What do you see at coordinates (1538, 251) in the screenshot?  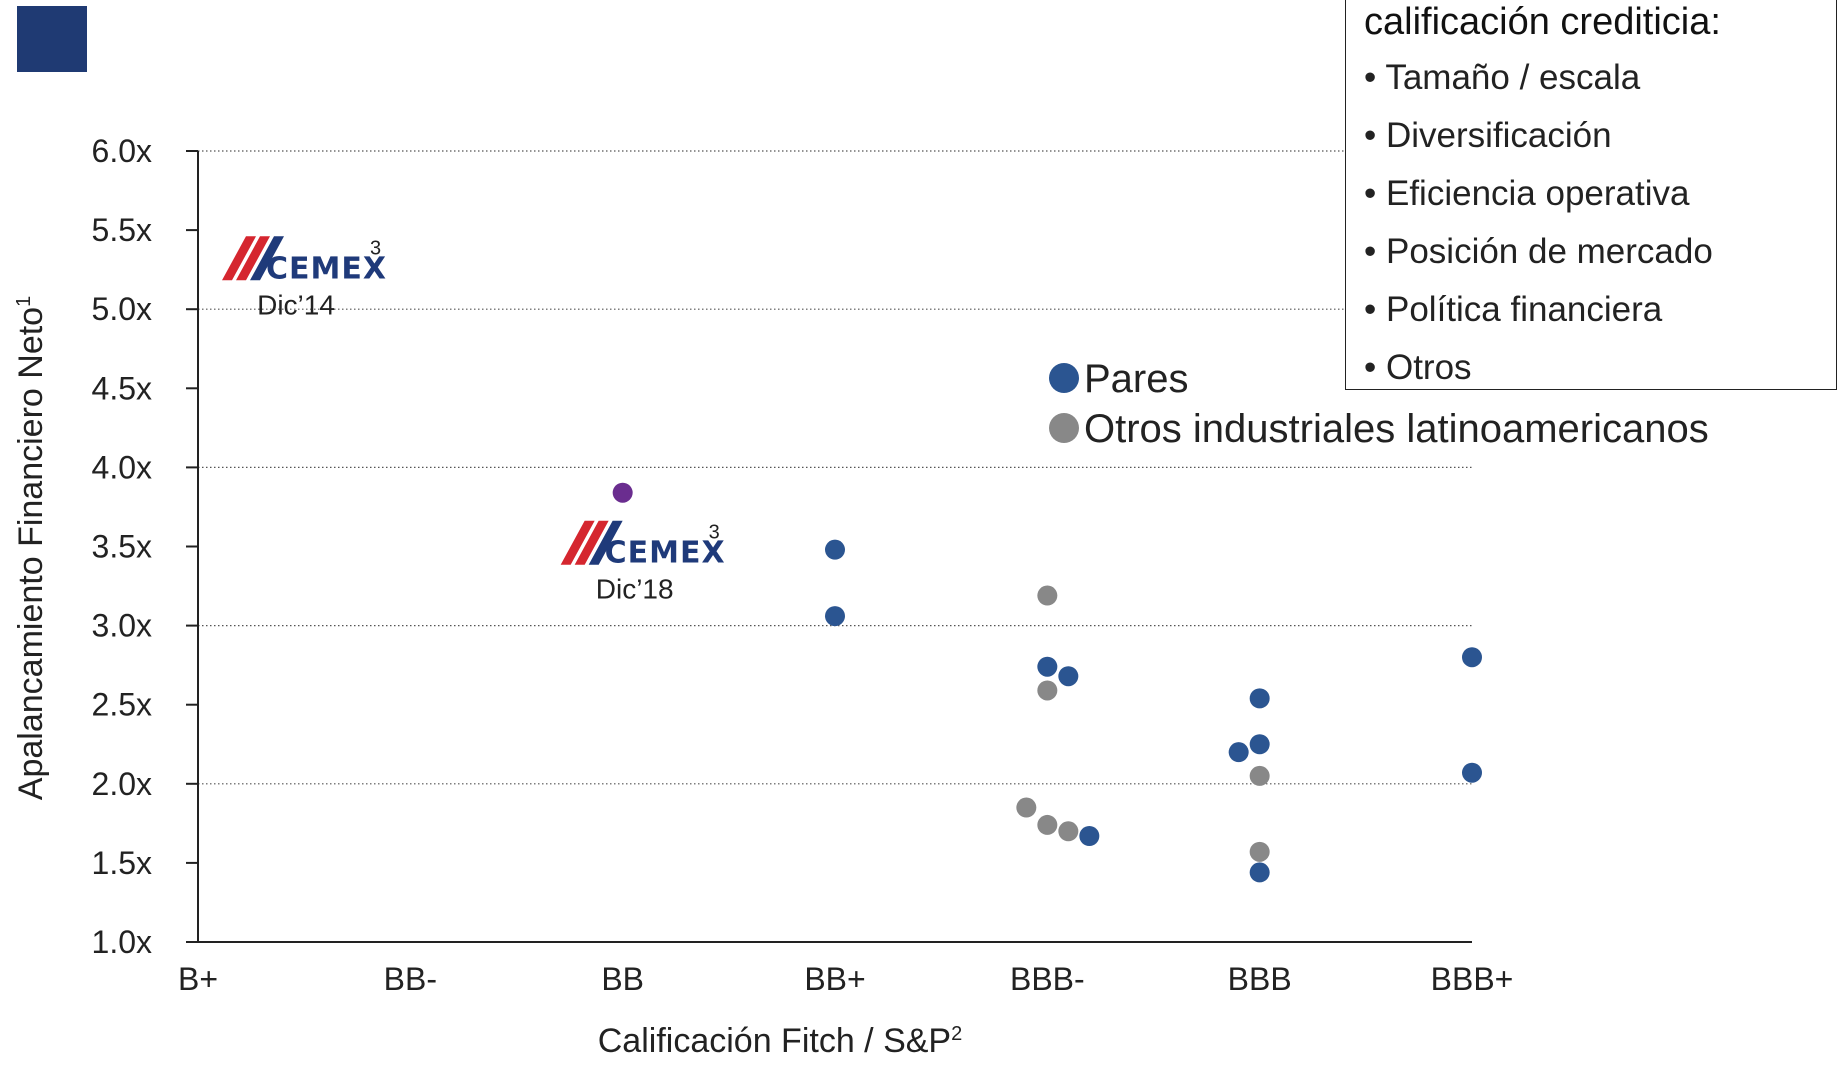 I see `factor-item: • Posición de mercado` at bounding box center [1538, 251].